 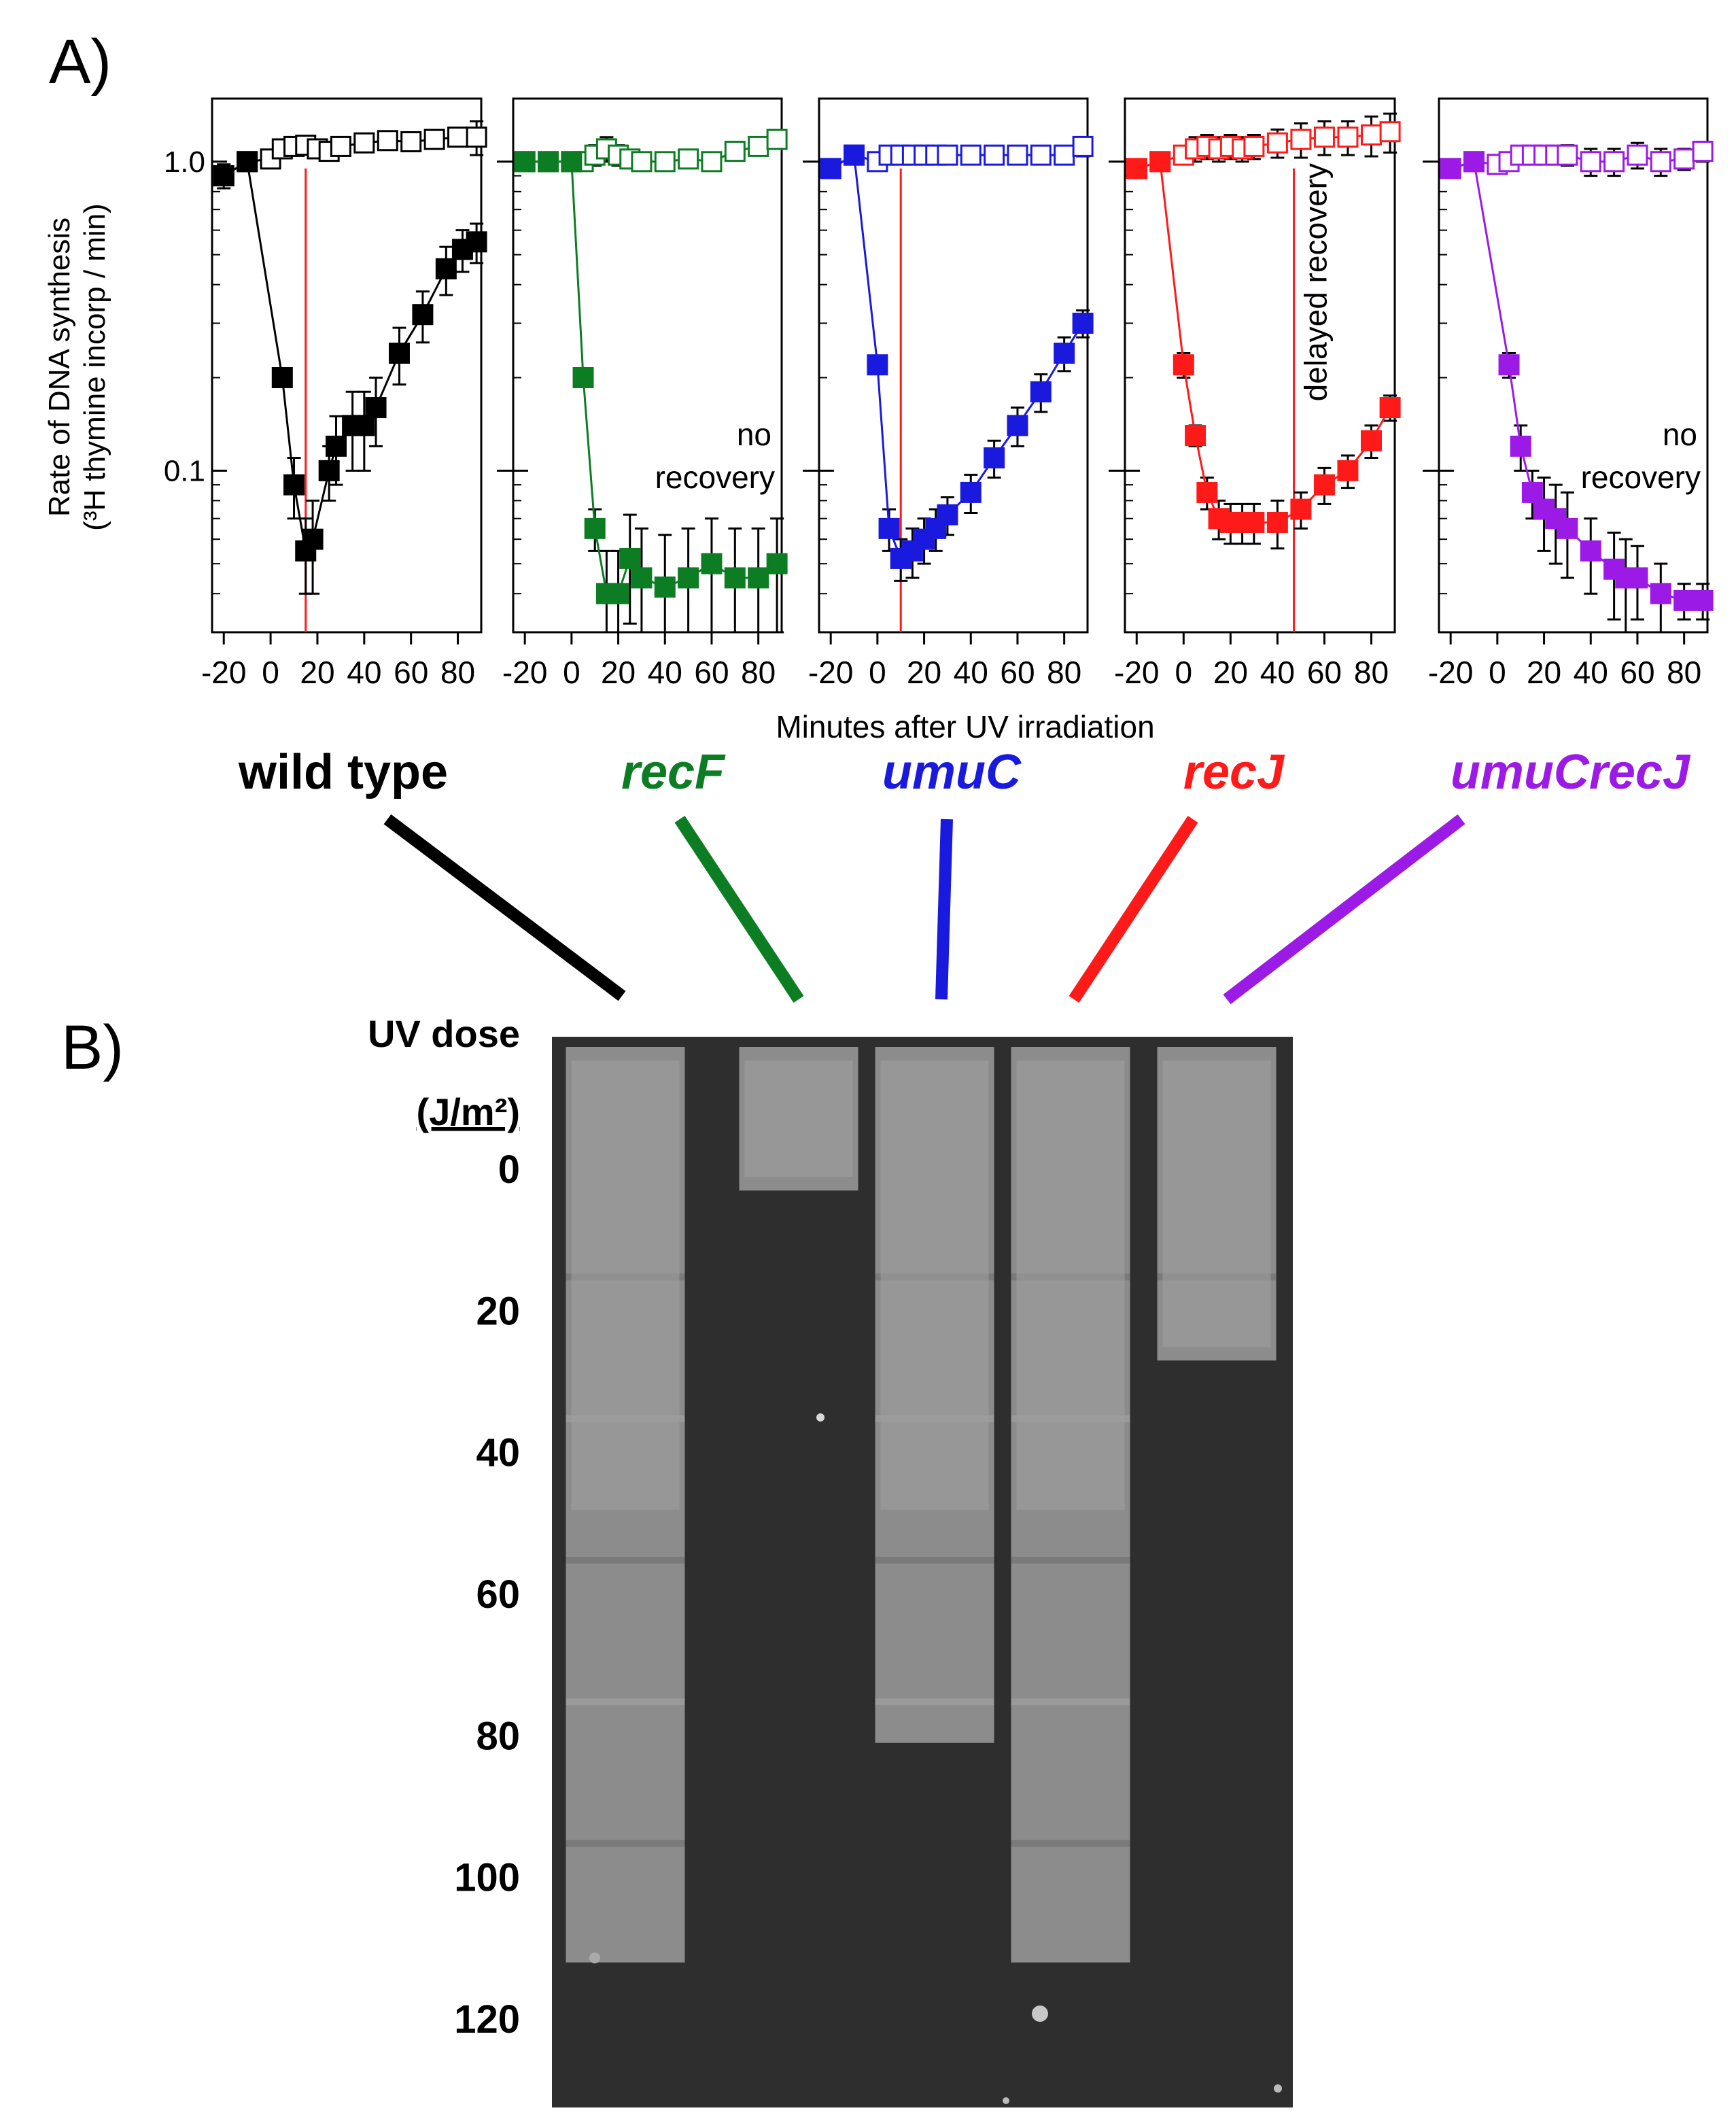 What do you see at coordinates (965, 726) in the screenshot?
I see `x-axis-title: Minutes after UV irradiation` at bounding box center [965, 726].